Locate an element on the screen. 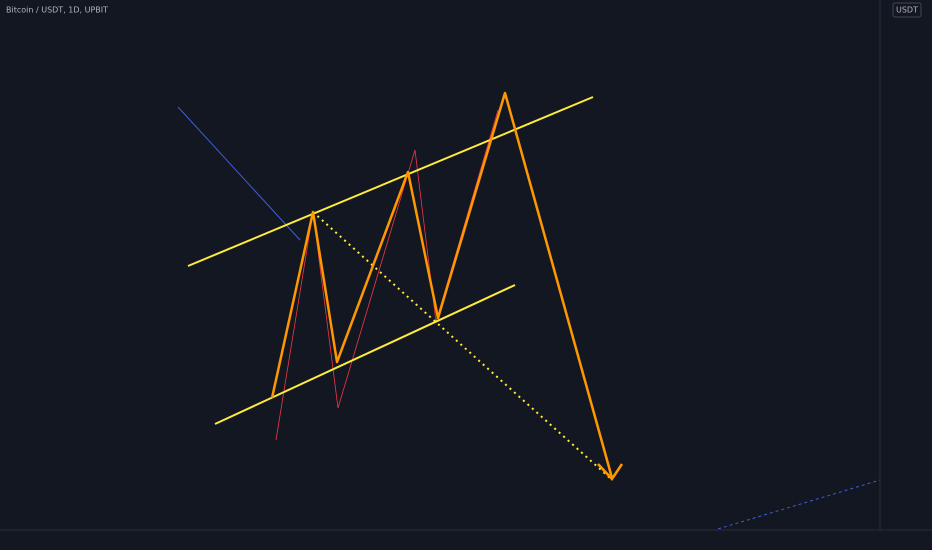 The image size is (932, 550). currency: USDT is located at coordinates (907, 10).